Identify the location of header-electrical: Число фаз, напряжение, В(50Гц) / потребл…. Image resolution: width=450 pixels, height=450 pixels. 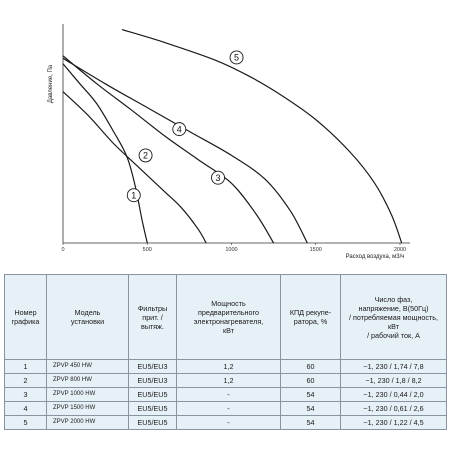
(393, 317).